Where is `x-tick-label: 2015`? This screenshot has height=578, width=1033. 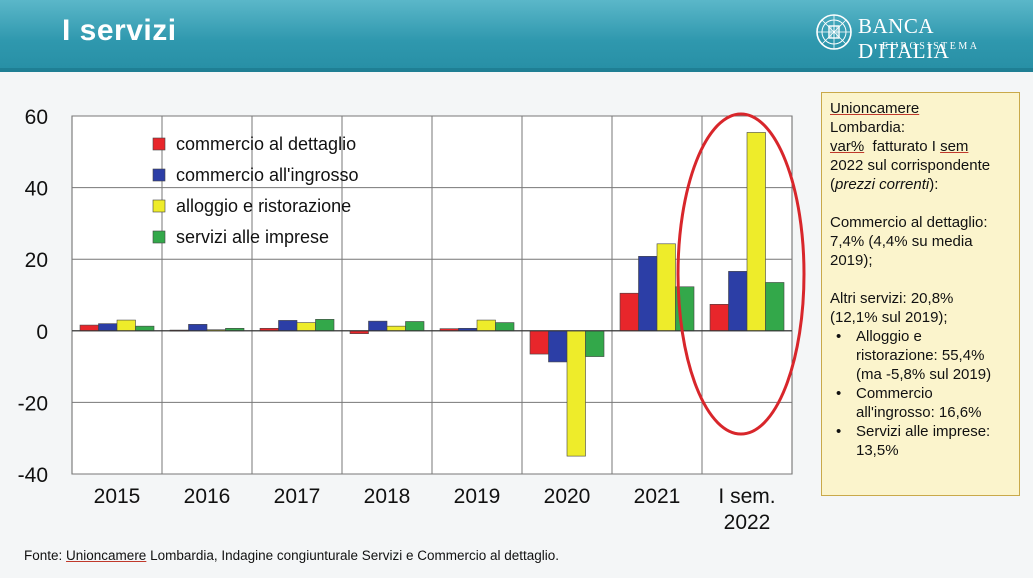
x-tick-label: 2015 is located at coordinates (117, 496).